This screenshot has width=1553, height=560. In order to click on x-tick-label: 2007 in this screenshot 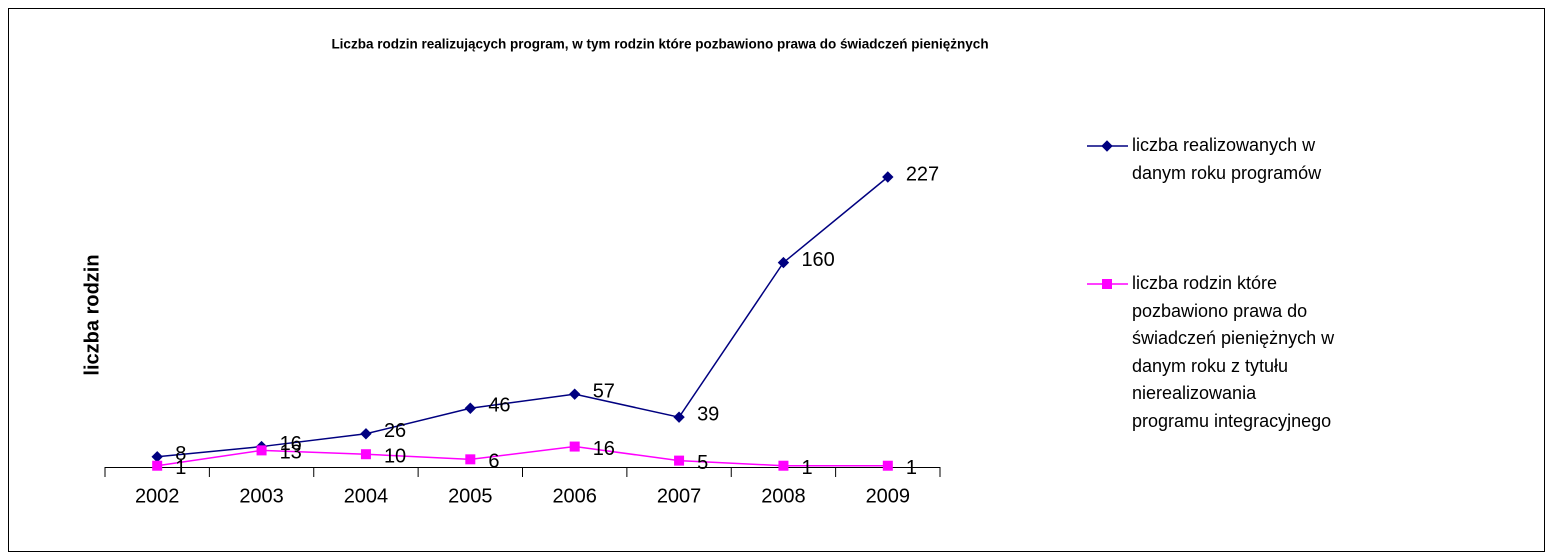, I will do `click(679, 496)`.